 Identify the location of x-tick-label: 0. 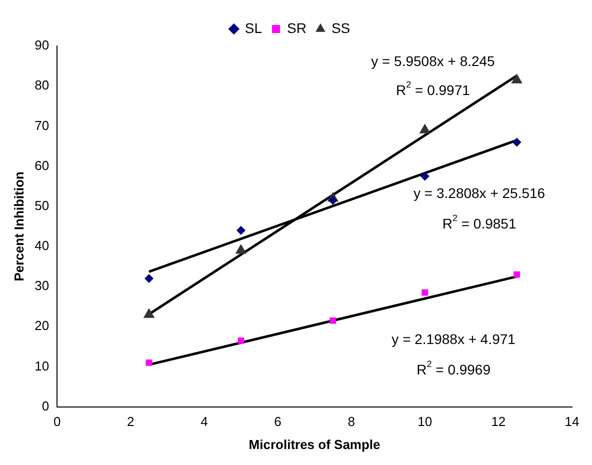
(57, 422).